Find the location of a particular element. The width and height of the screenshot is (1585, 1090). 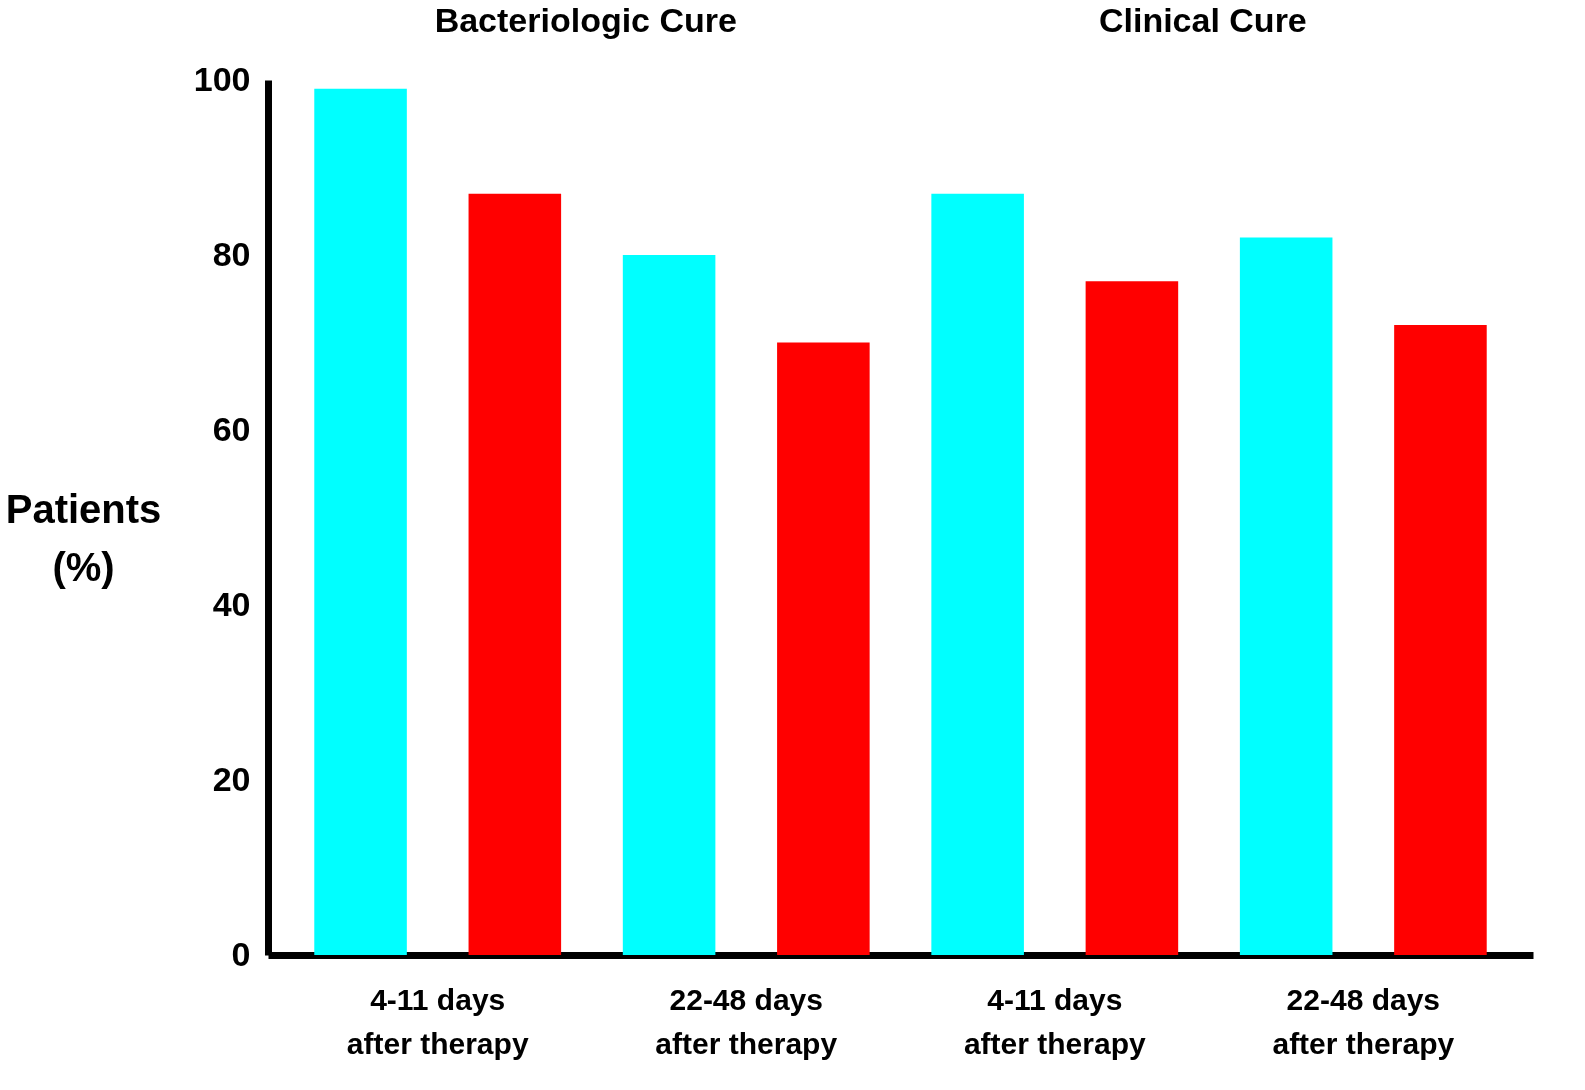

y-axis-title: Patients (%) is located at coordinates (83, 537).